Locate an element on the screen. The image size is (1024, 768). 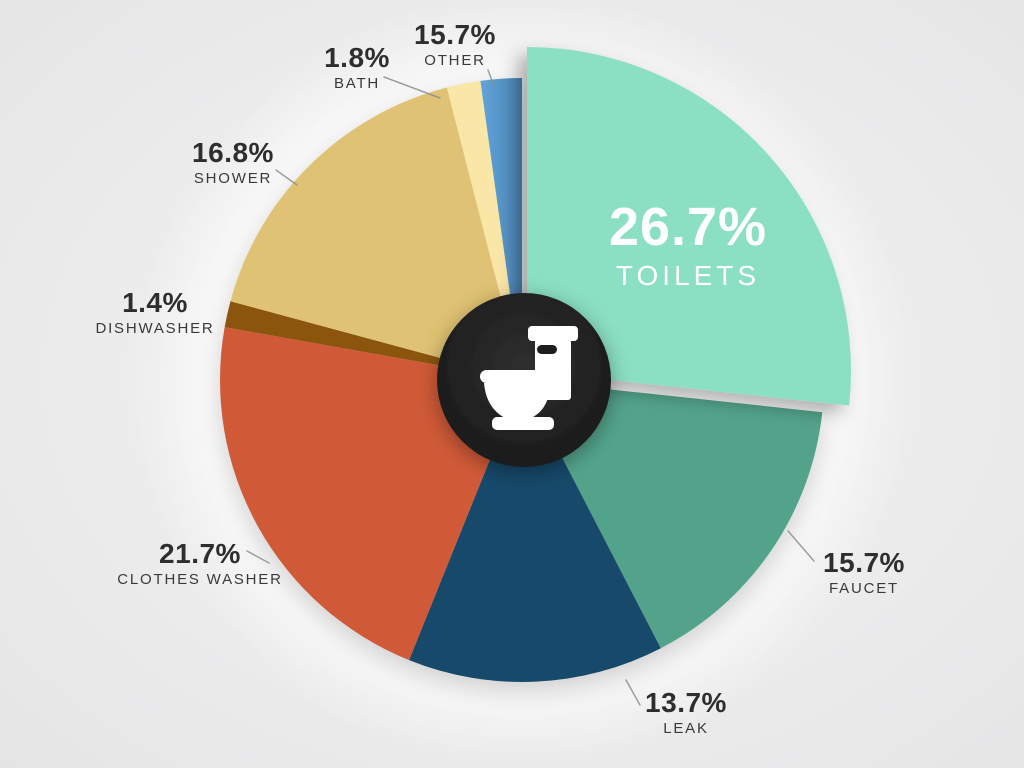
label-faucet: 15.7% FAUCET is located at coordinates (864, 574).